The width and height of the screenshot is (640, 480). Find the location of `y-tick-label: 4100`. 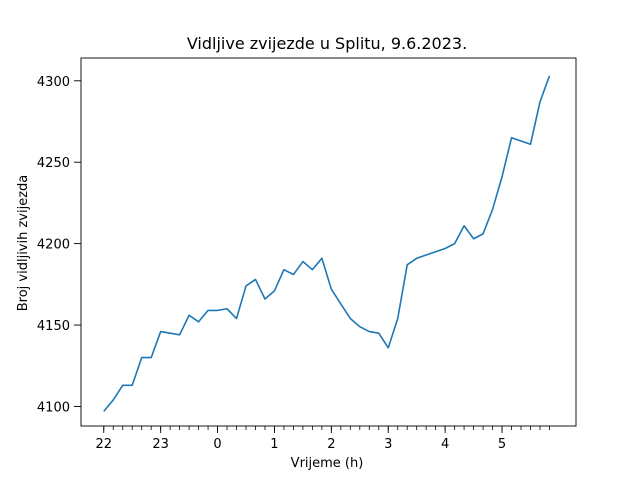

y-tick-label: 4100 is located at coordinates (53, 407).